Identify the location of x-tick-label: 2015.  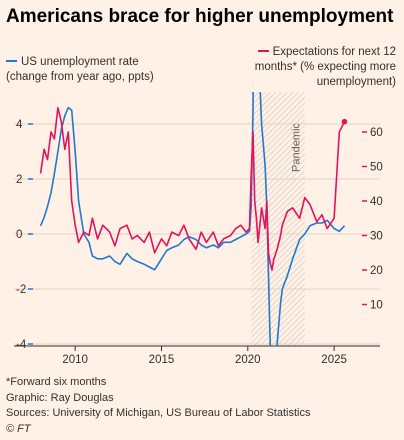
(162, 360).